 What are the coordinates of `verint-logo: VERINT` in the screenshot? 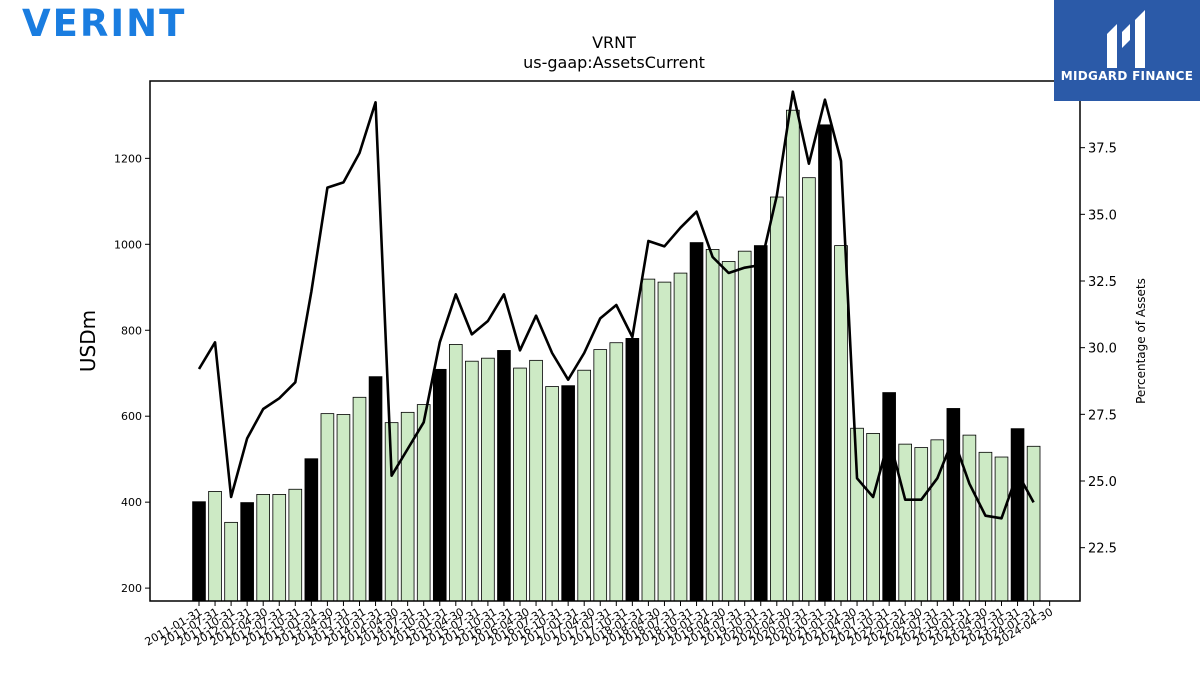 It's located at (104, 23).